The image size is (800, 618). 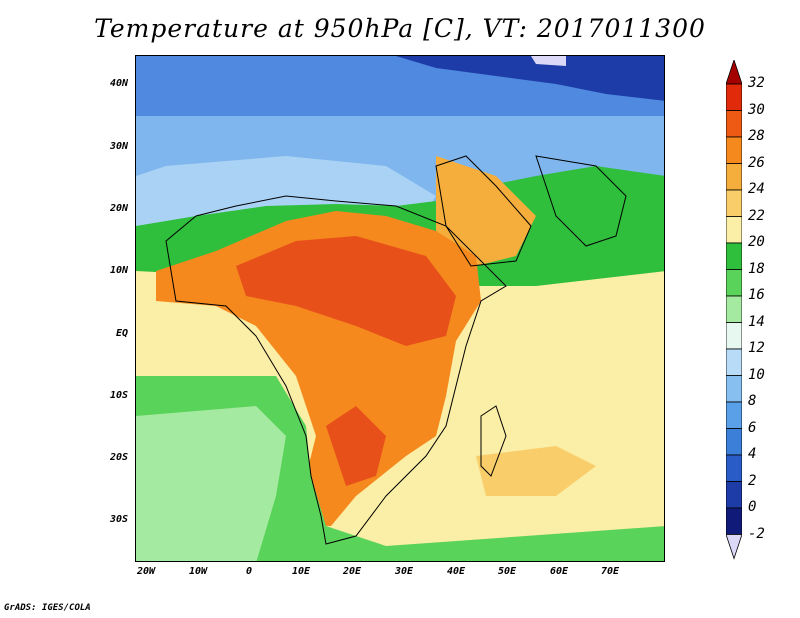 What do you see at coordinates (752, 507) in the screenshot?
I see `colorbar-tick-label: 0` at bounding box center [752, 507].